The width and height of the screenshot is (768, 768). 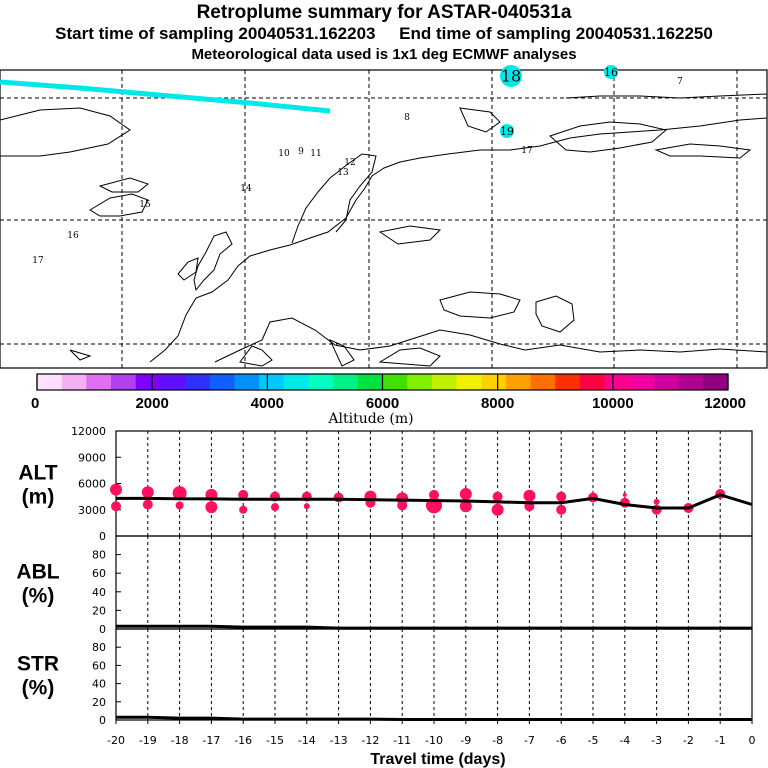 What do you see at coordinates (37, 473) in the screenshot?
I see `panel-0-ylabel: ALT` at bounding box center [37, 473].